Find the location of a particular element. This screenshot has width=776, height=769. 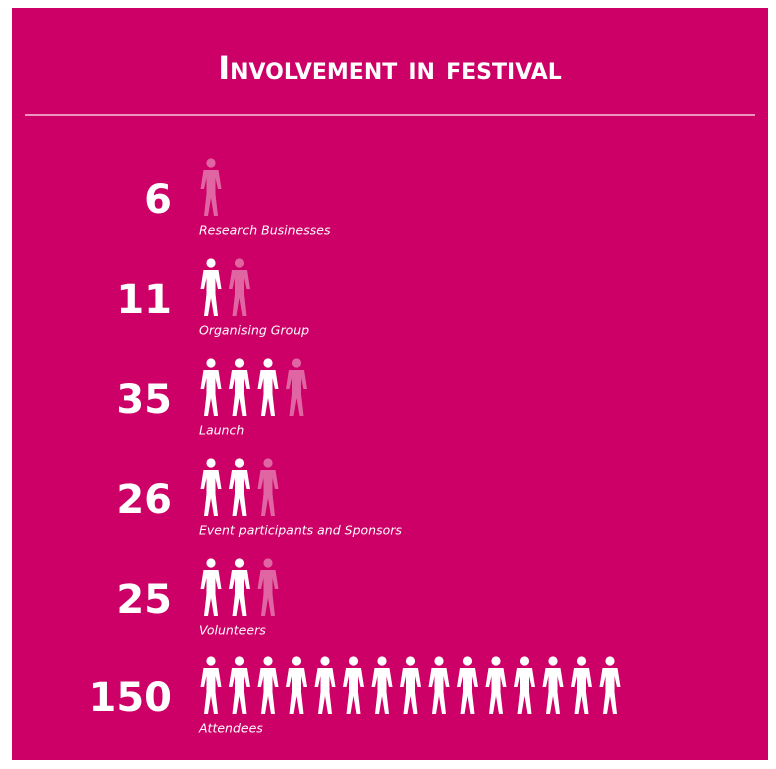

value-label: 11 is located at coordinates (144, 300).